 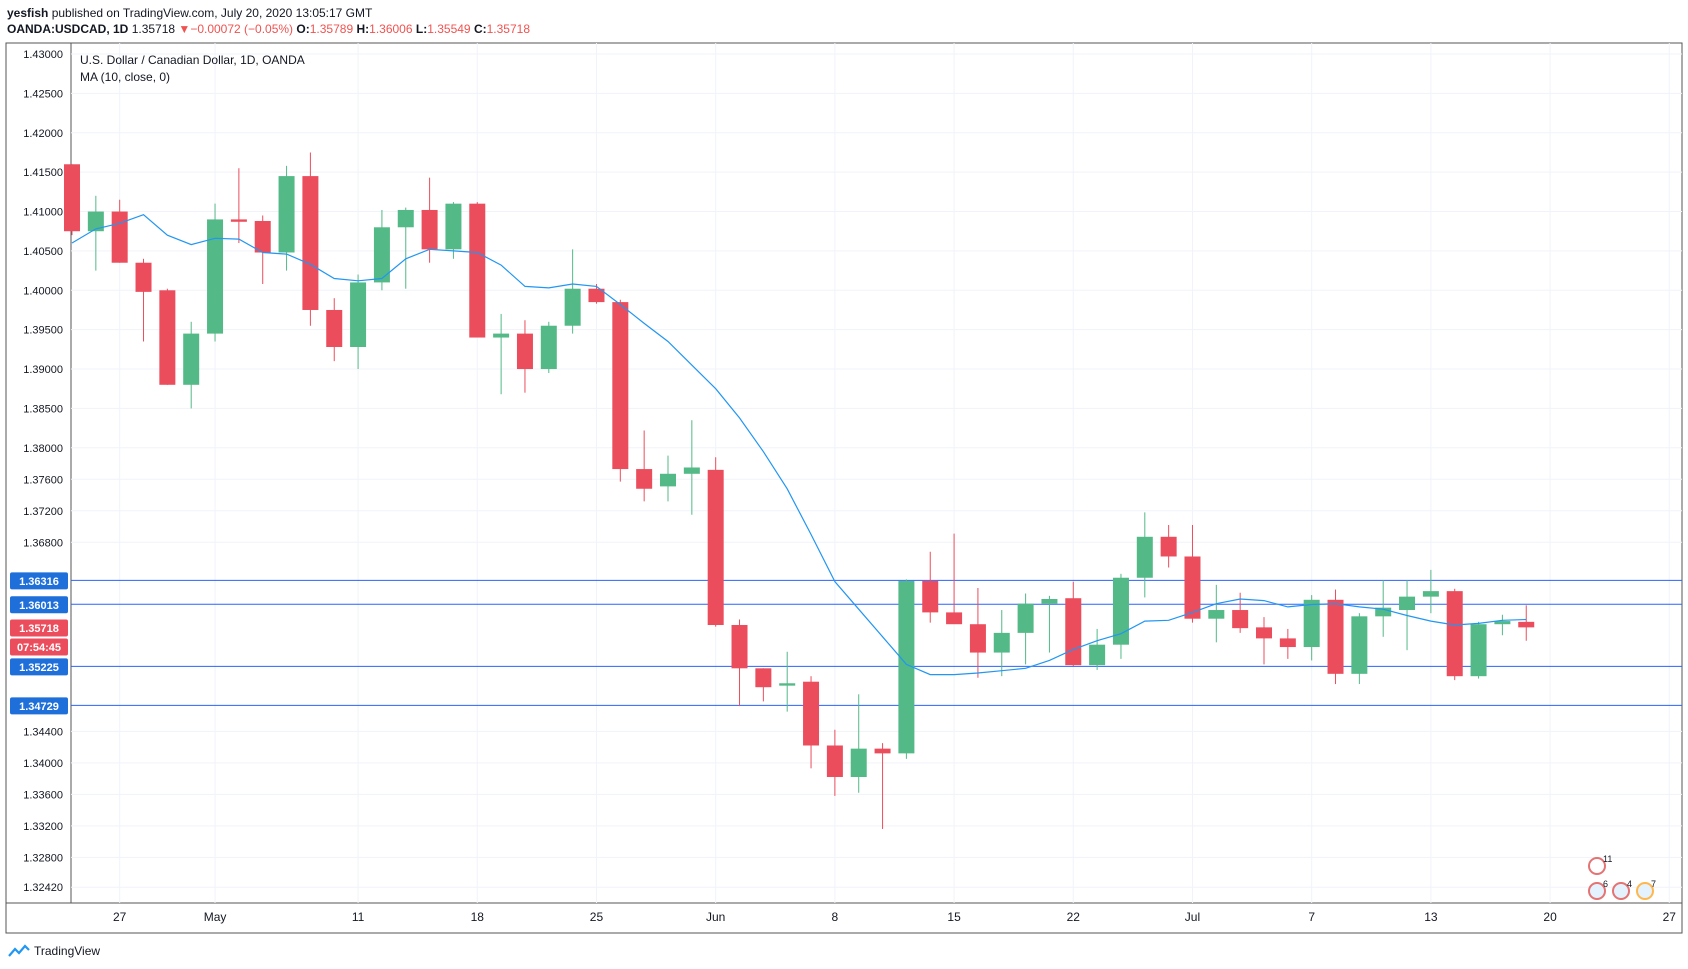 What do you see at coordinates (1192, 917) in the screenshot?
I see `x-tick-label: Jul` at bounding box center [1192, 917].